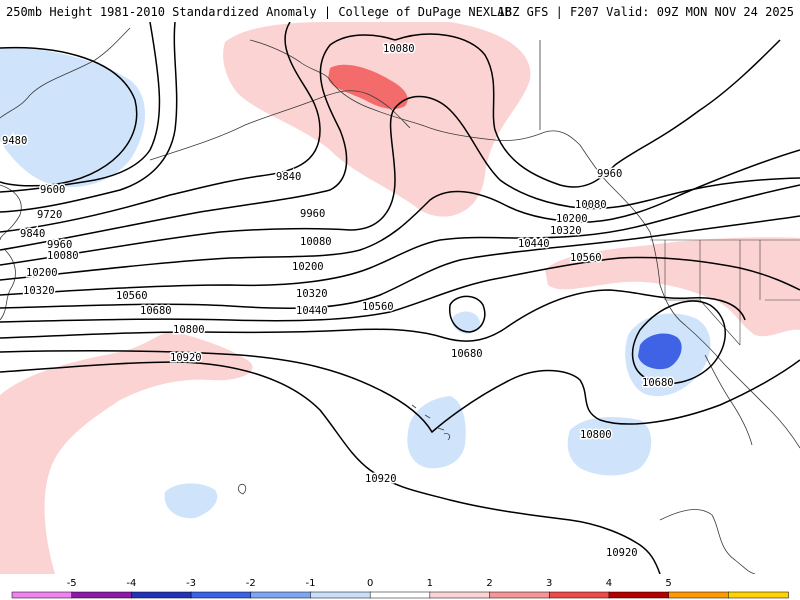 This screenshot has width=800, height=600. Describe the element at coordinates (609, 583) in the screenshot. I see `colorbar-tick-label: 4` at that location.